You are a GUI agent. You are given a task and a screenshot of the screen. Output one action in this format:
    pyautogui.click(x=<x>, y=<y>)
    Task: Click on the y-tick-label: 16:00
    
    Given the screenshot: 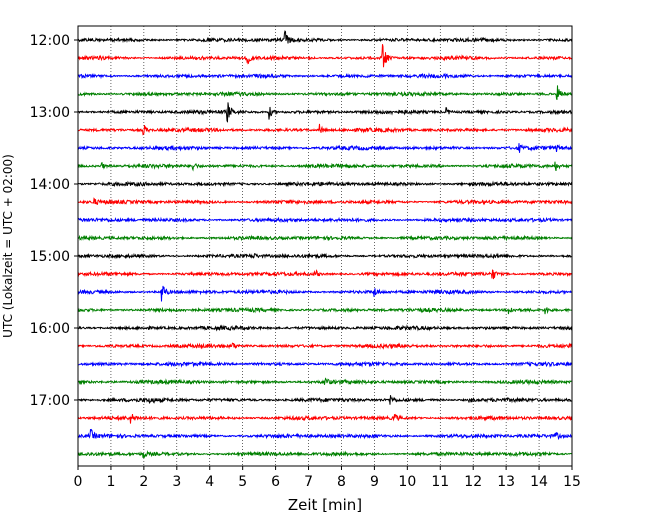 What is the action you would take?
    pyautogui.click(x=50, y=329)
    